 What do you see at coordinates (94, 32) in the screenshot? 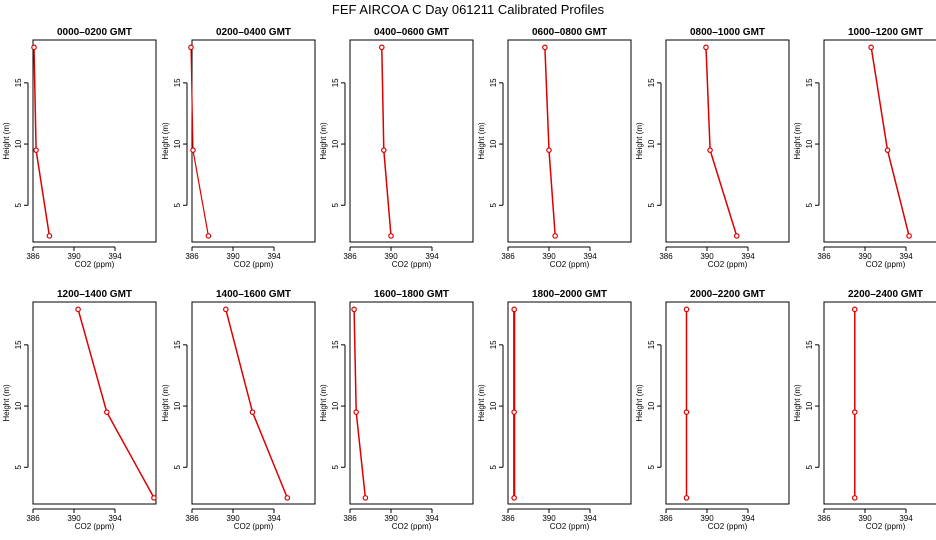
I see `panel-title: 0000–0200 GMT` at bounding box center [94, 32].